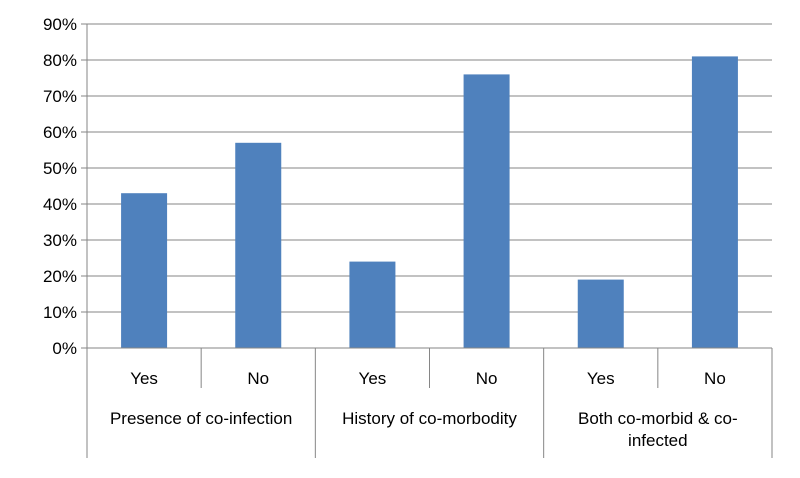  I want to click on y-tick-label: 20%, so click(60, 276).